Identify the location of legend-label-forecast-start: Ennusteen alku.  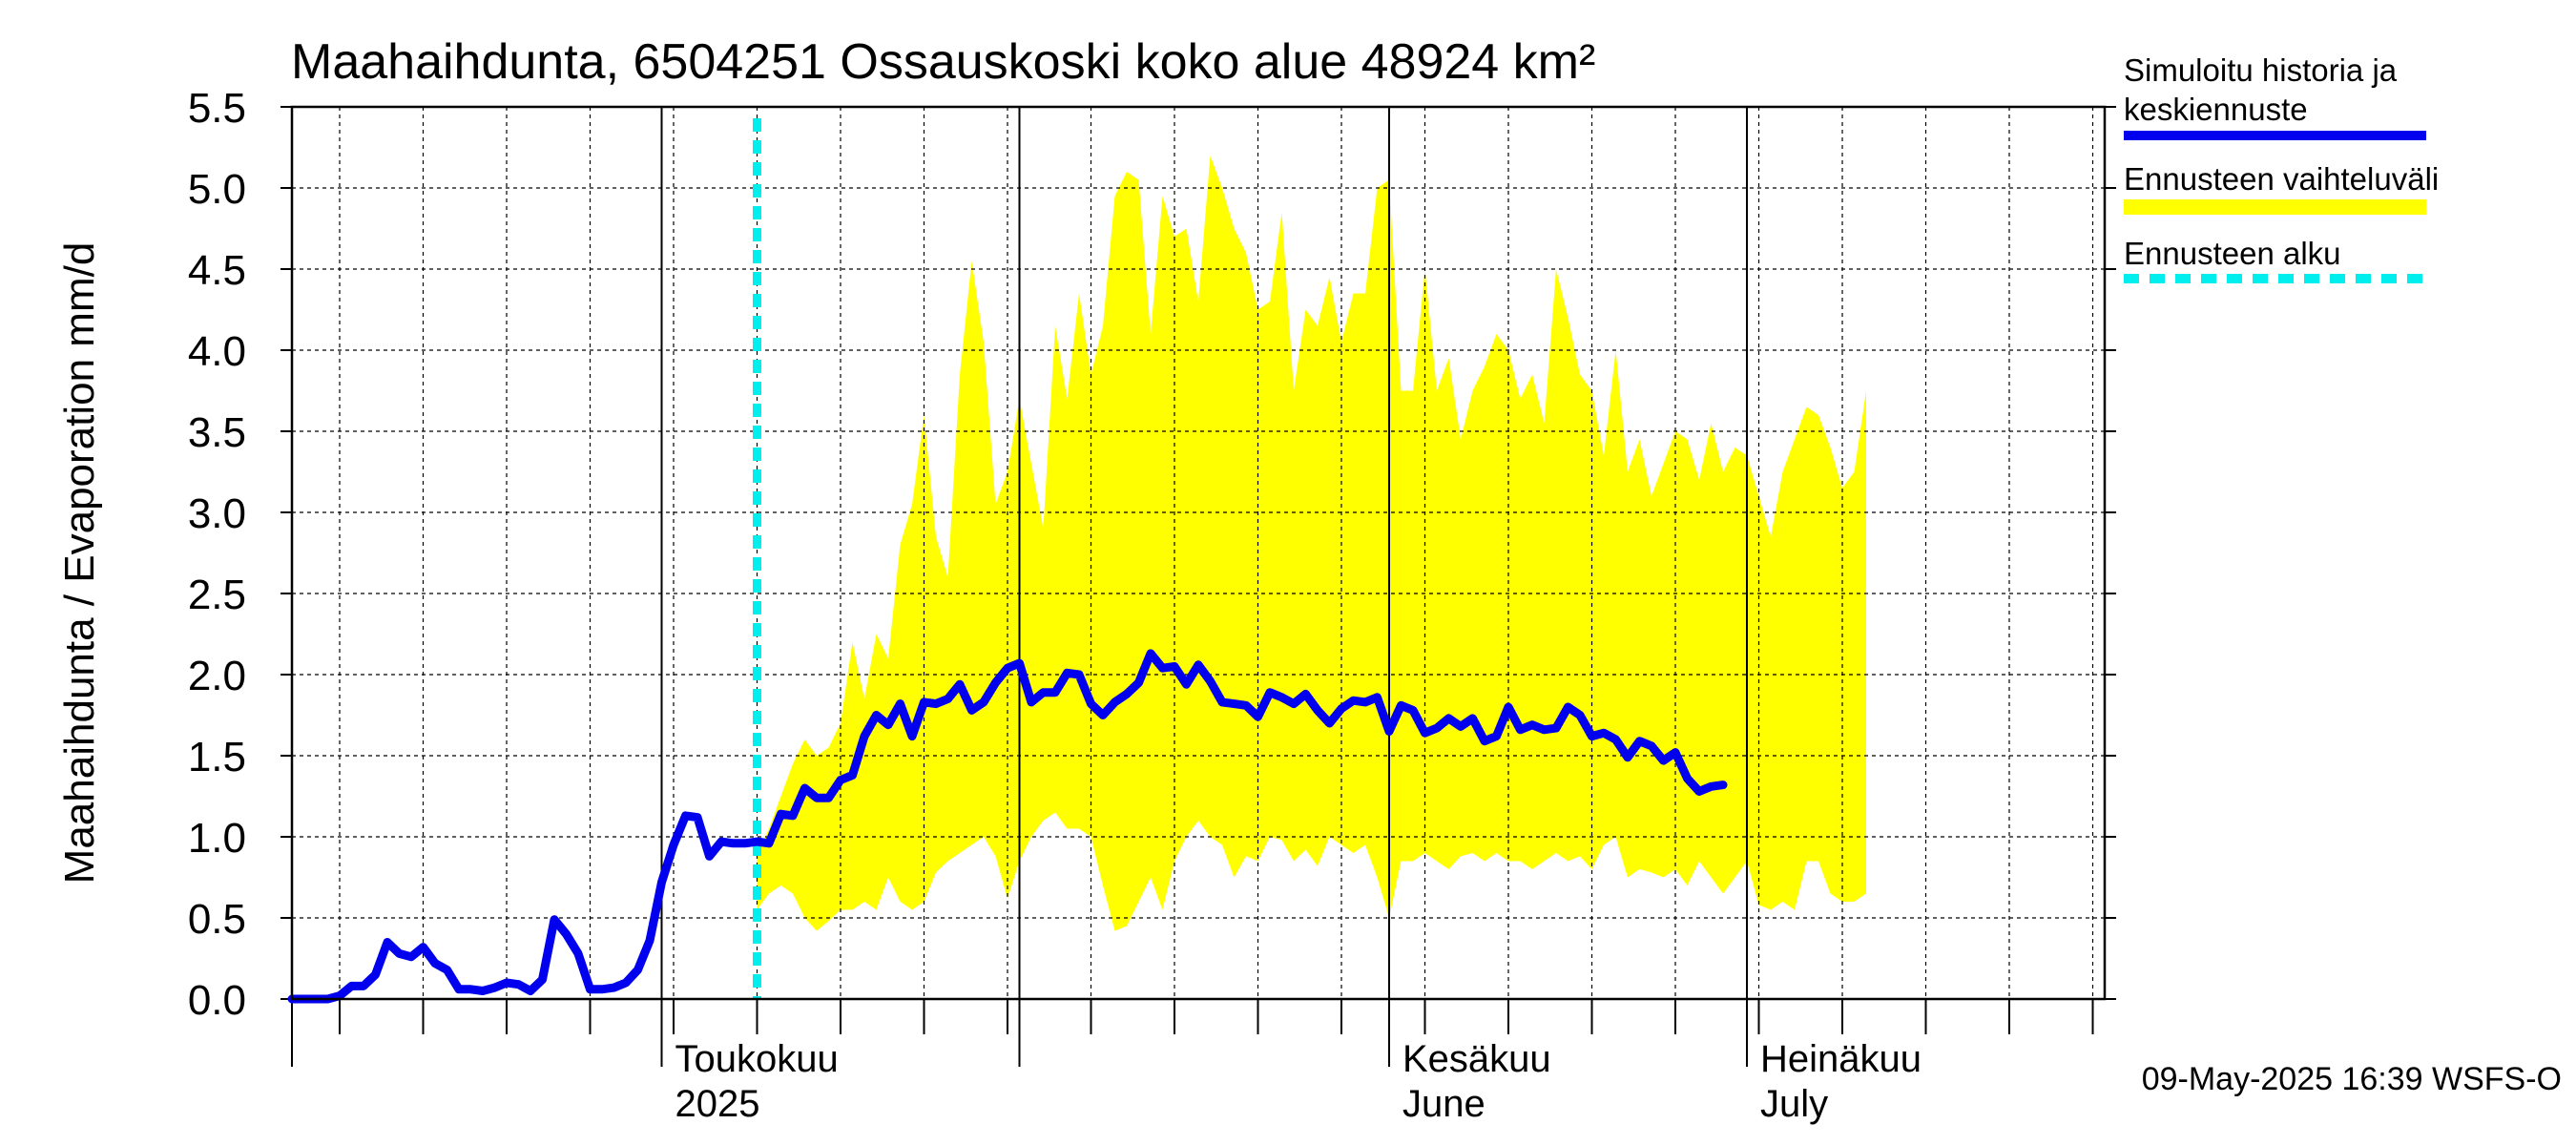
(2232, 254).